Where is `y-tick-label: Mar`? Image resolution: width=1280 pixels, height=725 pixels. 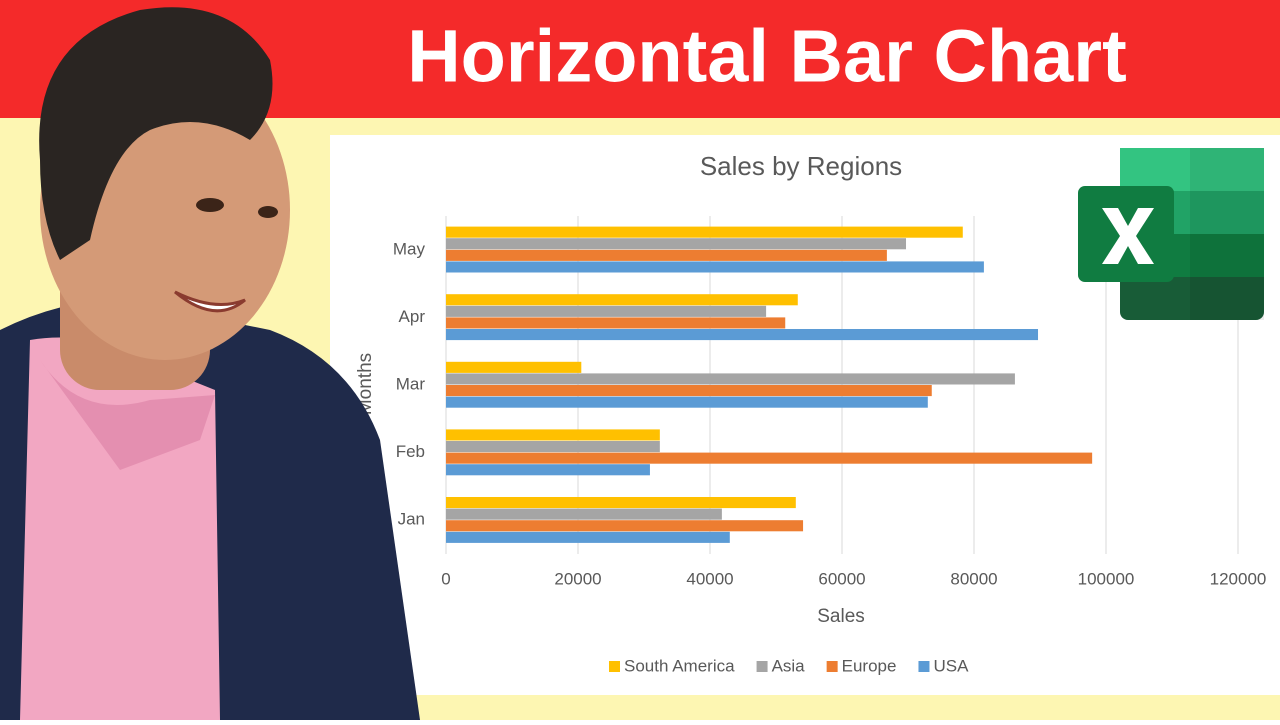 y-tick-label: Mar is located at coordinates (411, 383).